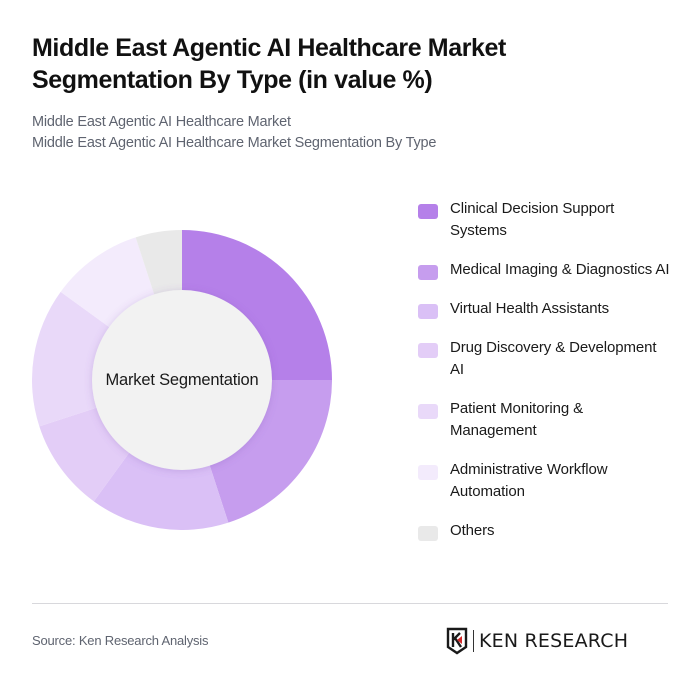 The width and height of the screenshot is (700, 688). I want to click on legend-label: Virtual Health Assistants, so click(529, 308).